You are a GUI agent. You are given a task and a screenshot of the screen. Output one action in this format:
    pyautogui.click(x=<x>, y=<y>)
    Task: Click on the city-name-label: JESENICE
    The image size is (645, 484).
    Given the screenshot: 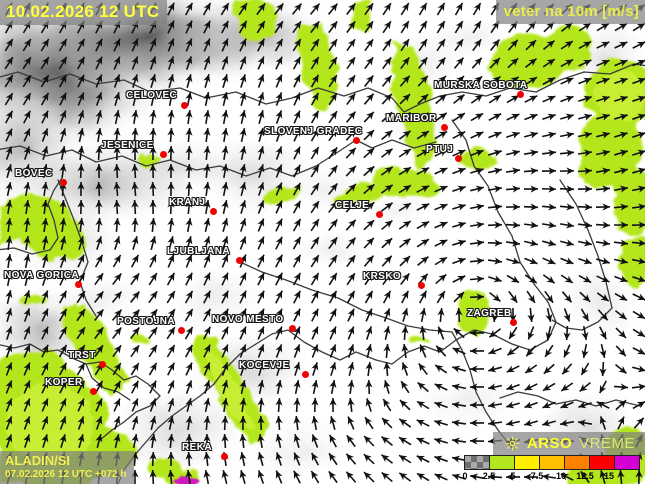 What is the action you would take?
    pyautogui.click(x=127, y=145)
    